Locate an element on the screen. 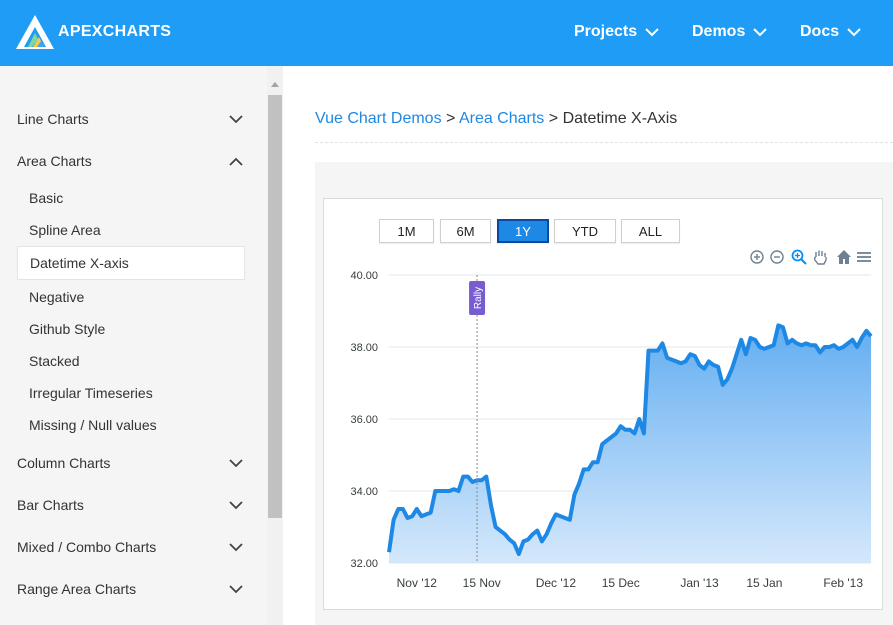  sidebar-scrollbar-thumb is located at coordinates (275, 306).